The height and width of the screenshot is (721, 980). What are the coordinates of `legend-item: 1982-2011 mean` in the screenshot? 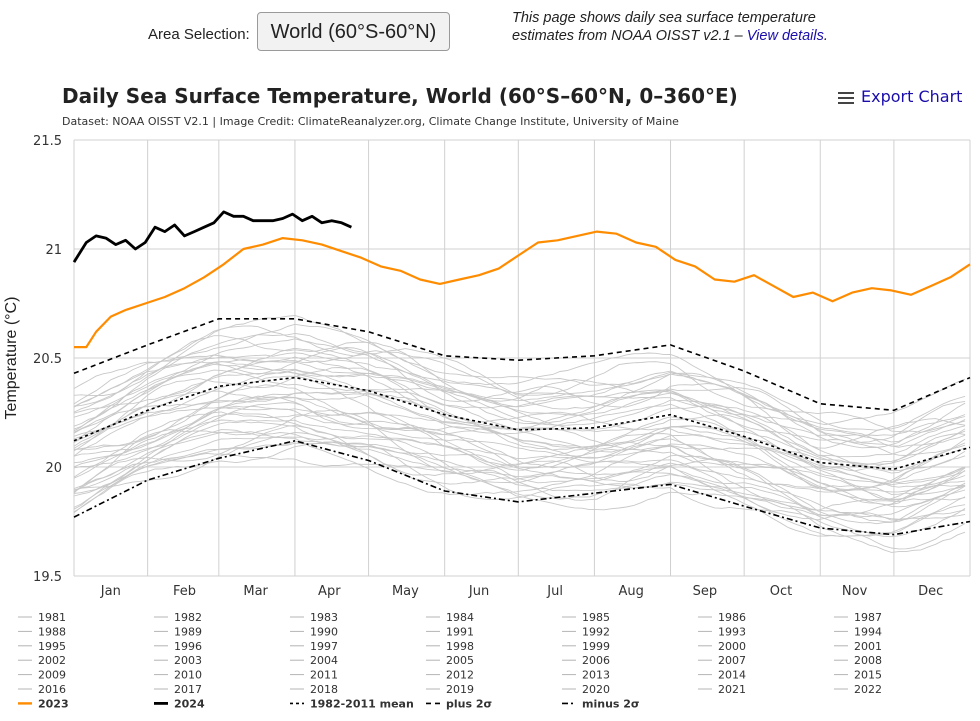 It's located at (362, 703).